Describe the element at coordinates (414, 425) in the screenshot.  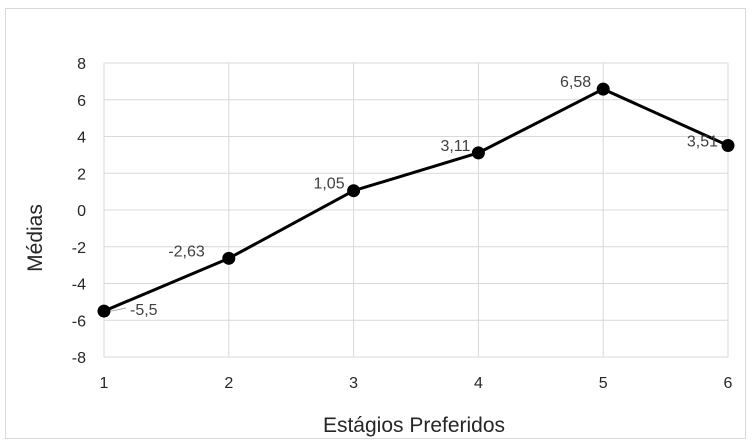
I see `x-axis-title: Estágios Preferidos` at that location.